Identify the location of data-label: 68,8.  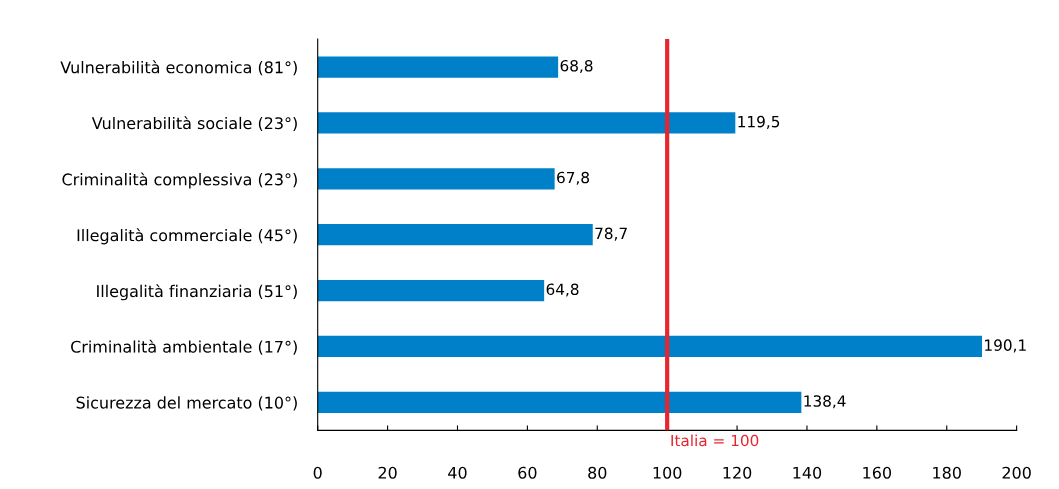
(576, 66).